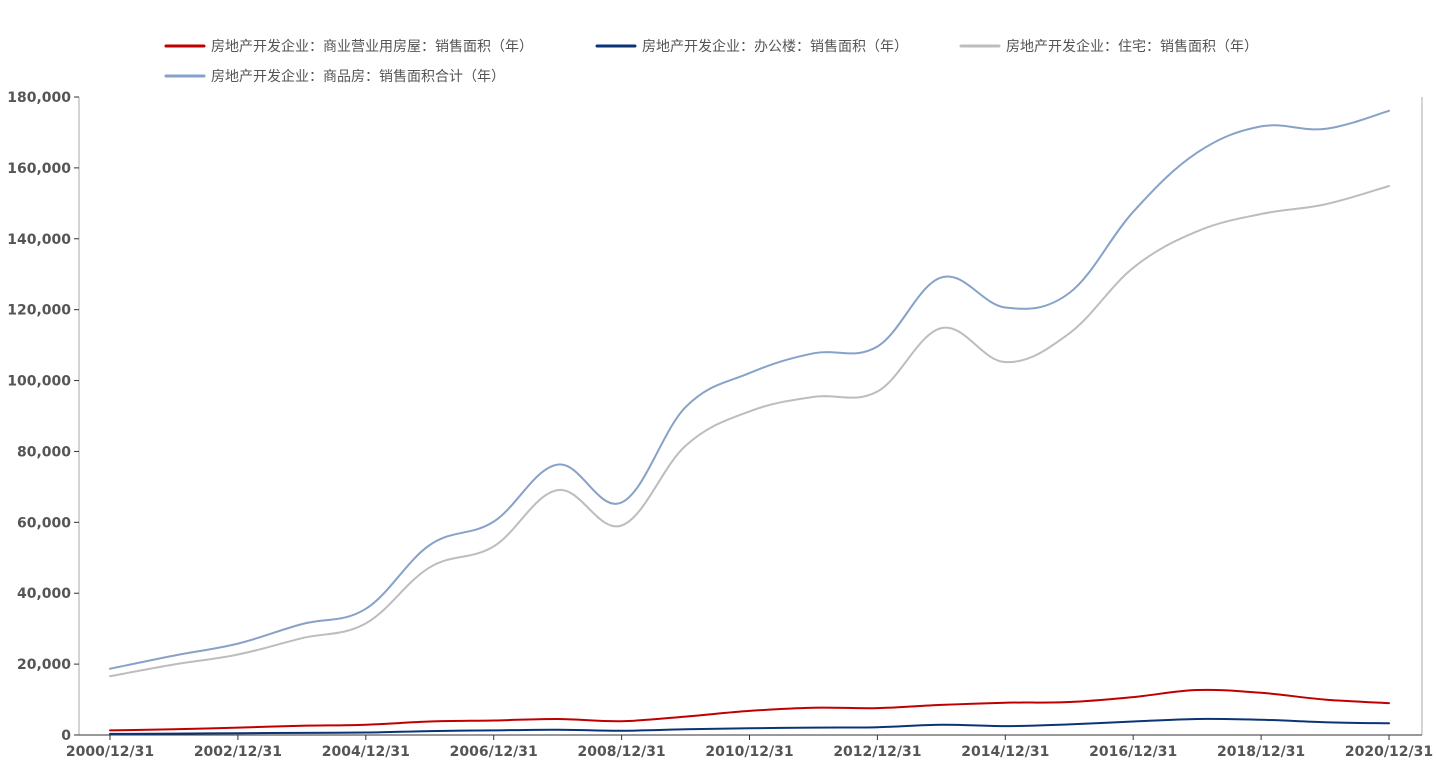 The height and width of the screenshot is (769, 1436). I want to click on legend-label: 房地产开发企业：商业营业用房屋：销售面积（年）, so click(372, 46).